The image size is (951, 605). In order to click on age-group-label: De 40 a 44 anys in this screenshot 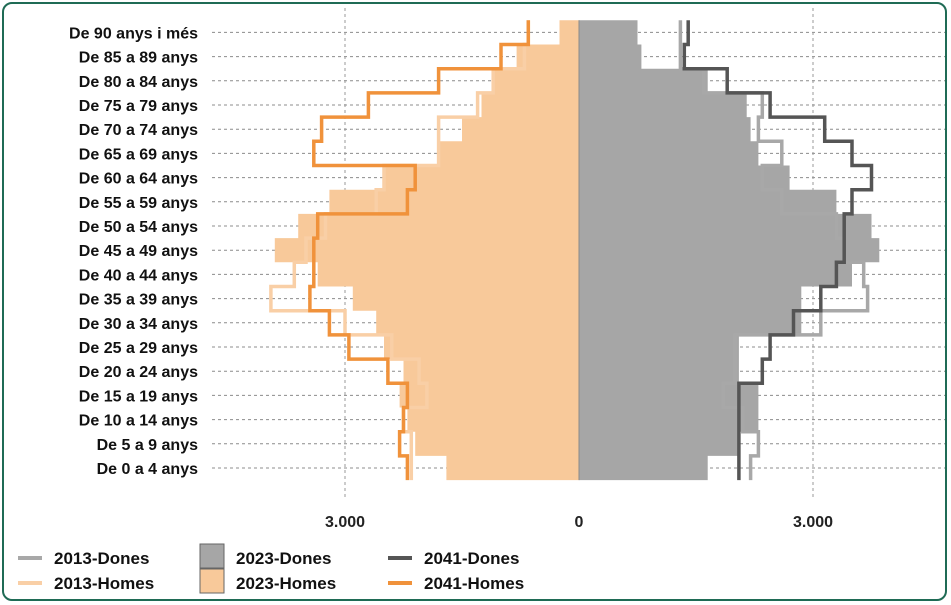, I will do `click(138, 275)`.